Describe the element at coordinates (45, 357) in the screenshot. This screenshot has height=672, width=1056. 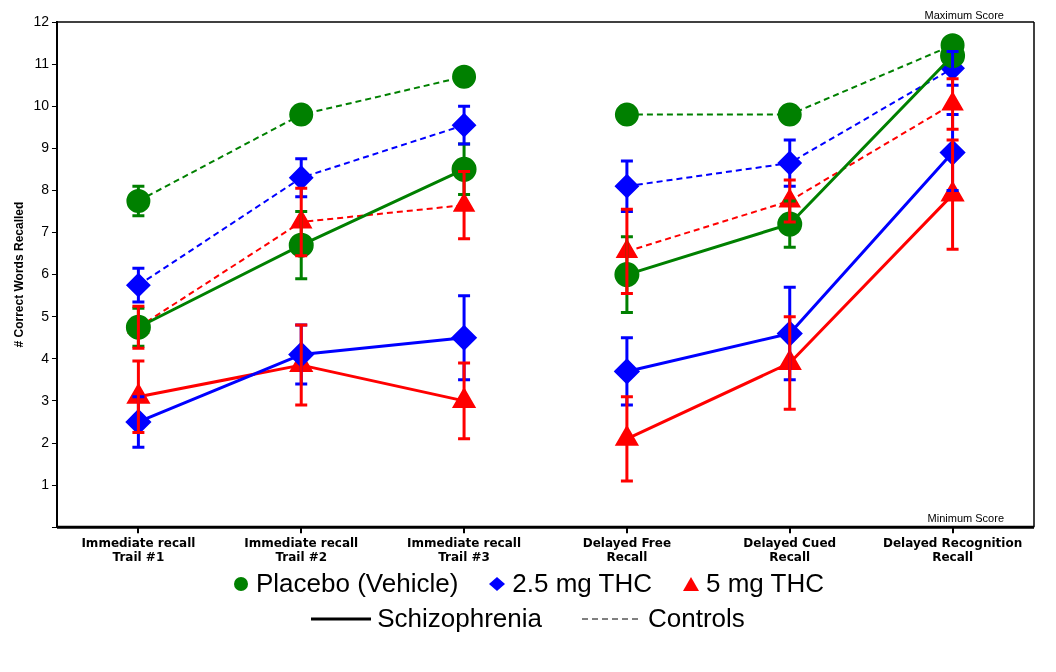
I see `y-tick-label: 4` at that location.